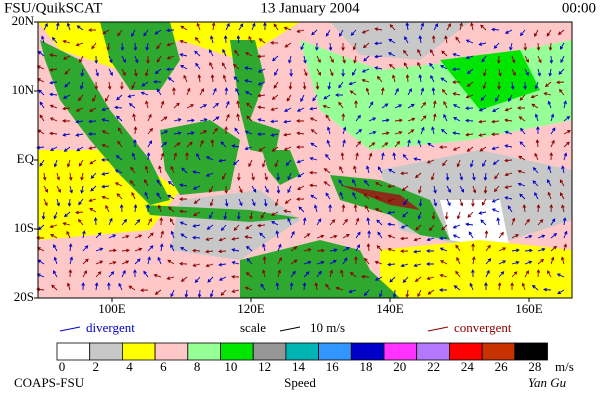 The height and width of the screenshot is (400, 600). I want to click on scale-arrow, so click(290, 329).